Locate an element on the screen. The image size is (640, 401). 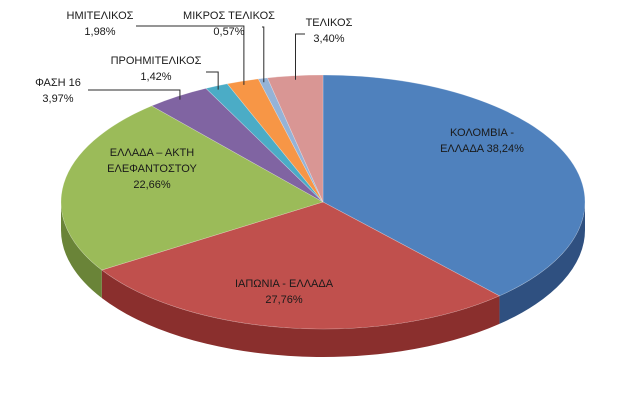
slice-6-top is located at coordinates (275, 140).